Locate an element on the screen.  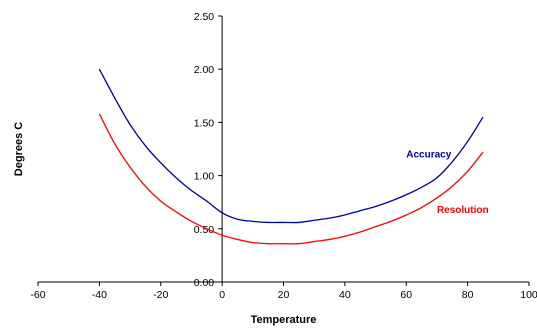
x-tick-label: 60 is located at coordinates (406, 295).